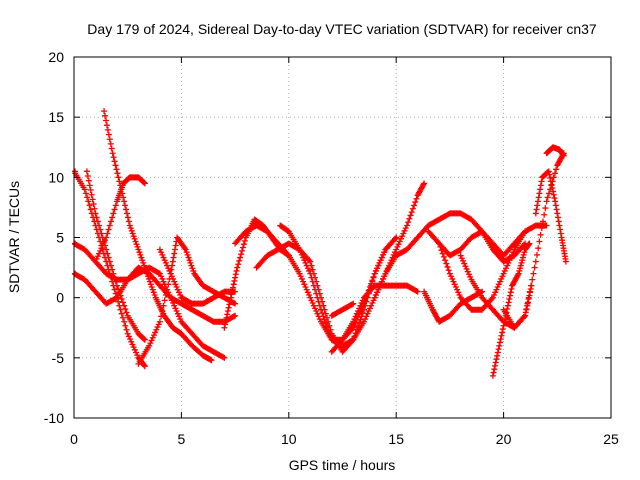 The width and height of the screenshot is (640, 480). Describe the element at coordinates (60, 298) in the screenshot. I see `y-tick-label: 0` at that location.